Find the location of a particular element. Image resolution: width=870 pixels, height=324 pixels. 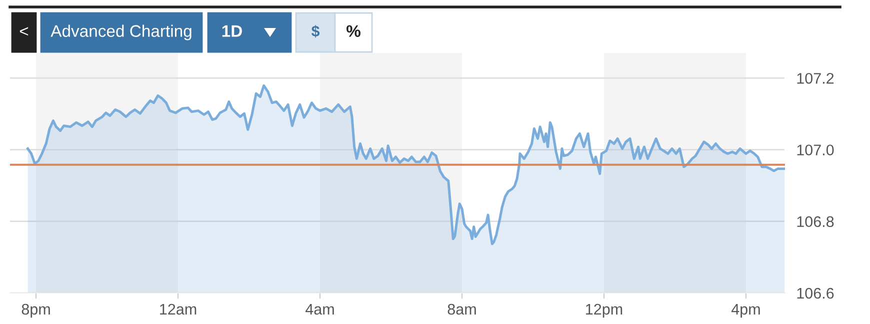

y-tick-label: 107.2 is located at coordinates (815, 78).